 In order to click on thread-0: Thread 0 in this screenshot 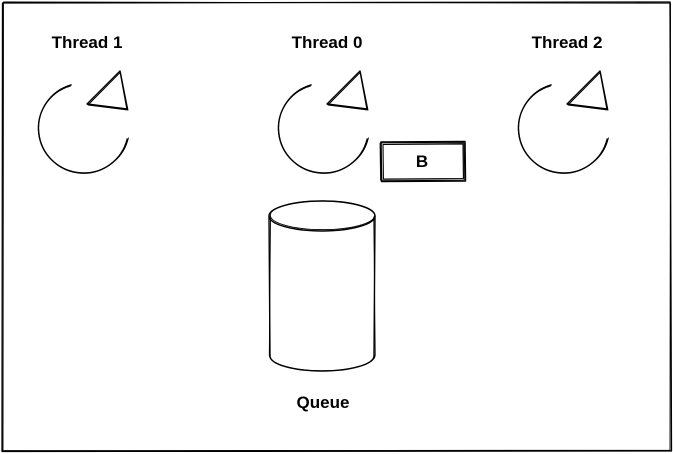, I will do `click(323, 103)`.